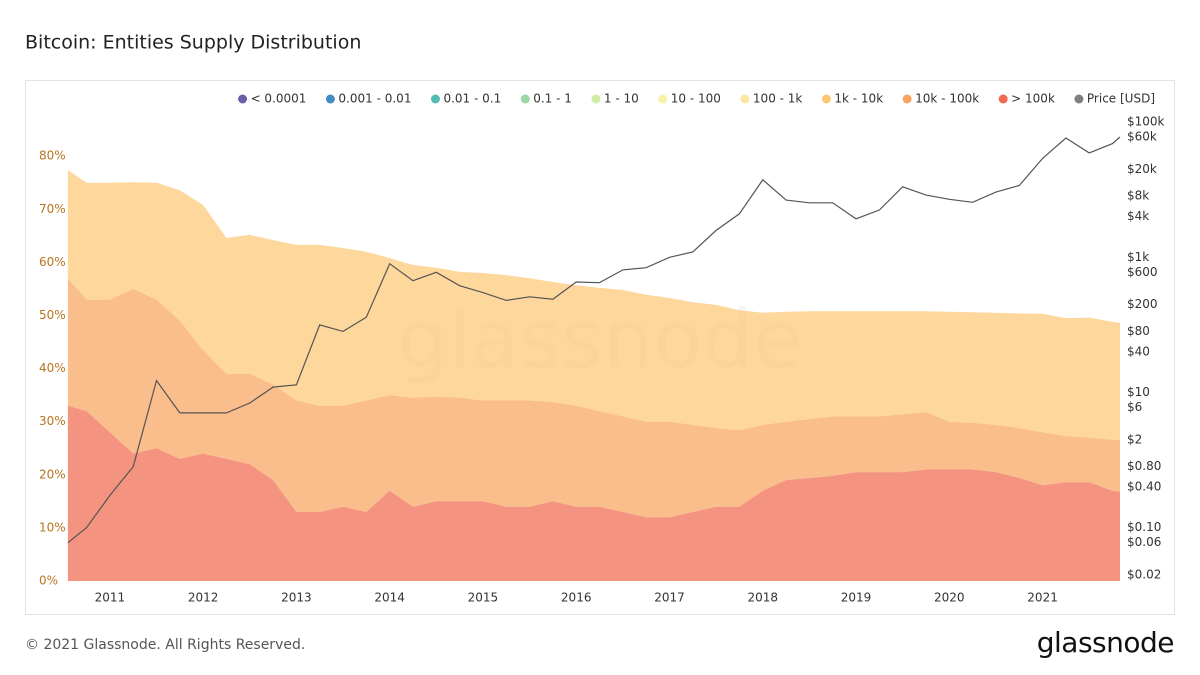 This screenshot has height=675, width=1200. Describe the element at coordinates (1138, 216) in the screenshot. I see `y2-tick-label: $4k` at that location.